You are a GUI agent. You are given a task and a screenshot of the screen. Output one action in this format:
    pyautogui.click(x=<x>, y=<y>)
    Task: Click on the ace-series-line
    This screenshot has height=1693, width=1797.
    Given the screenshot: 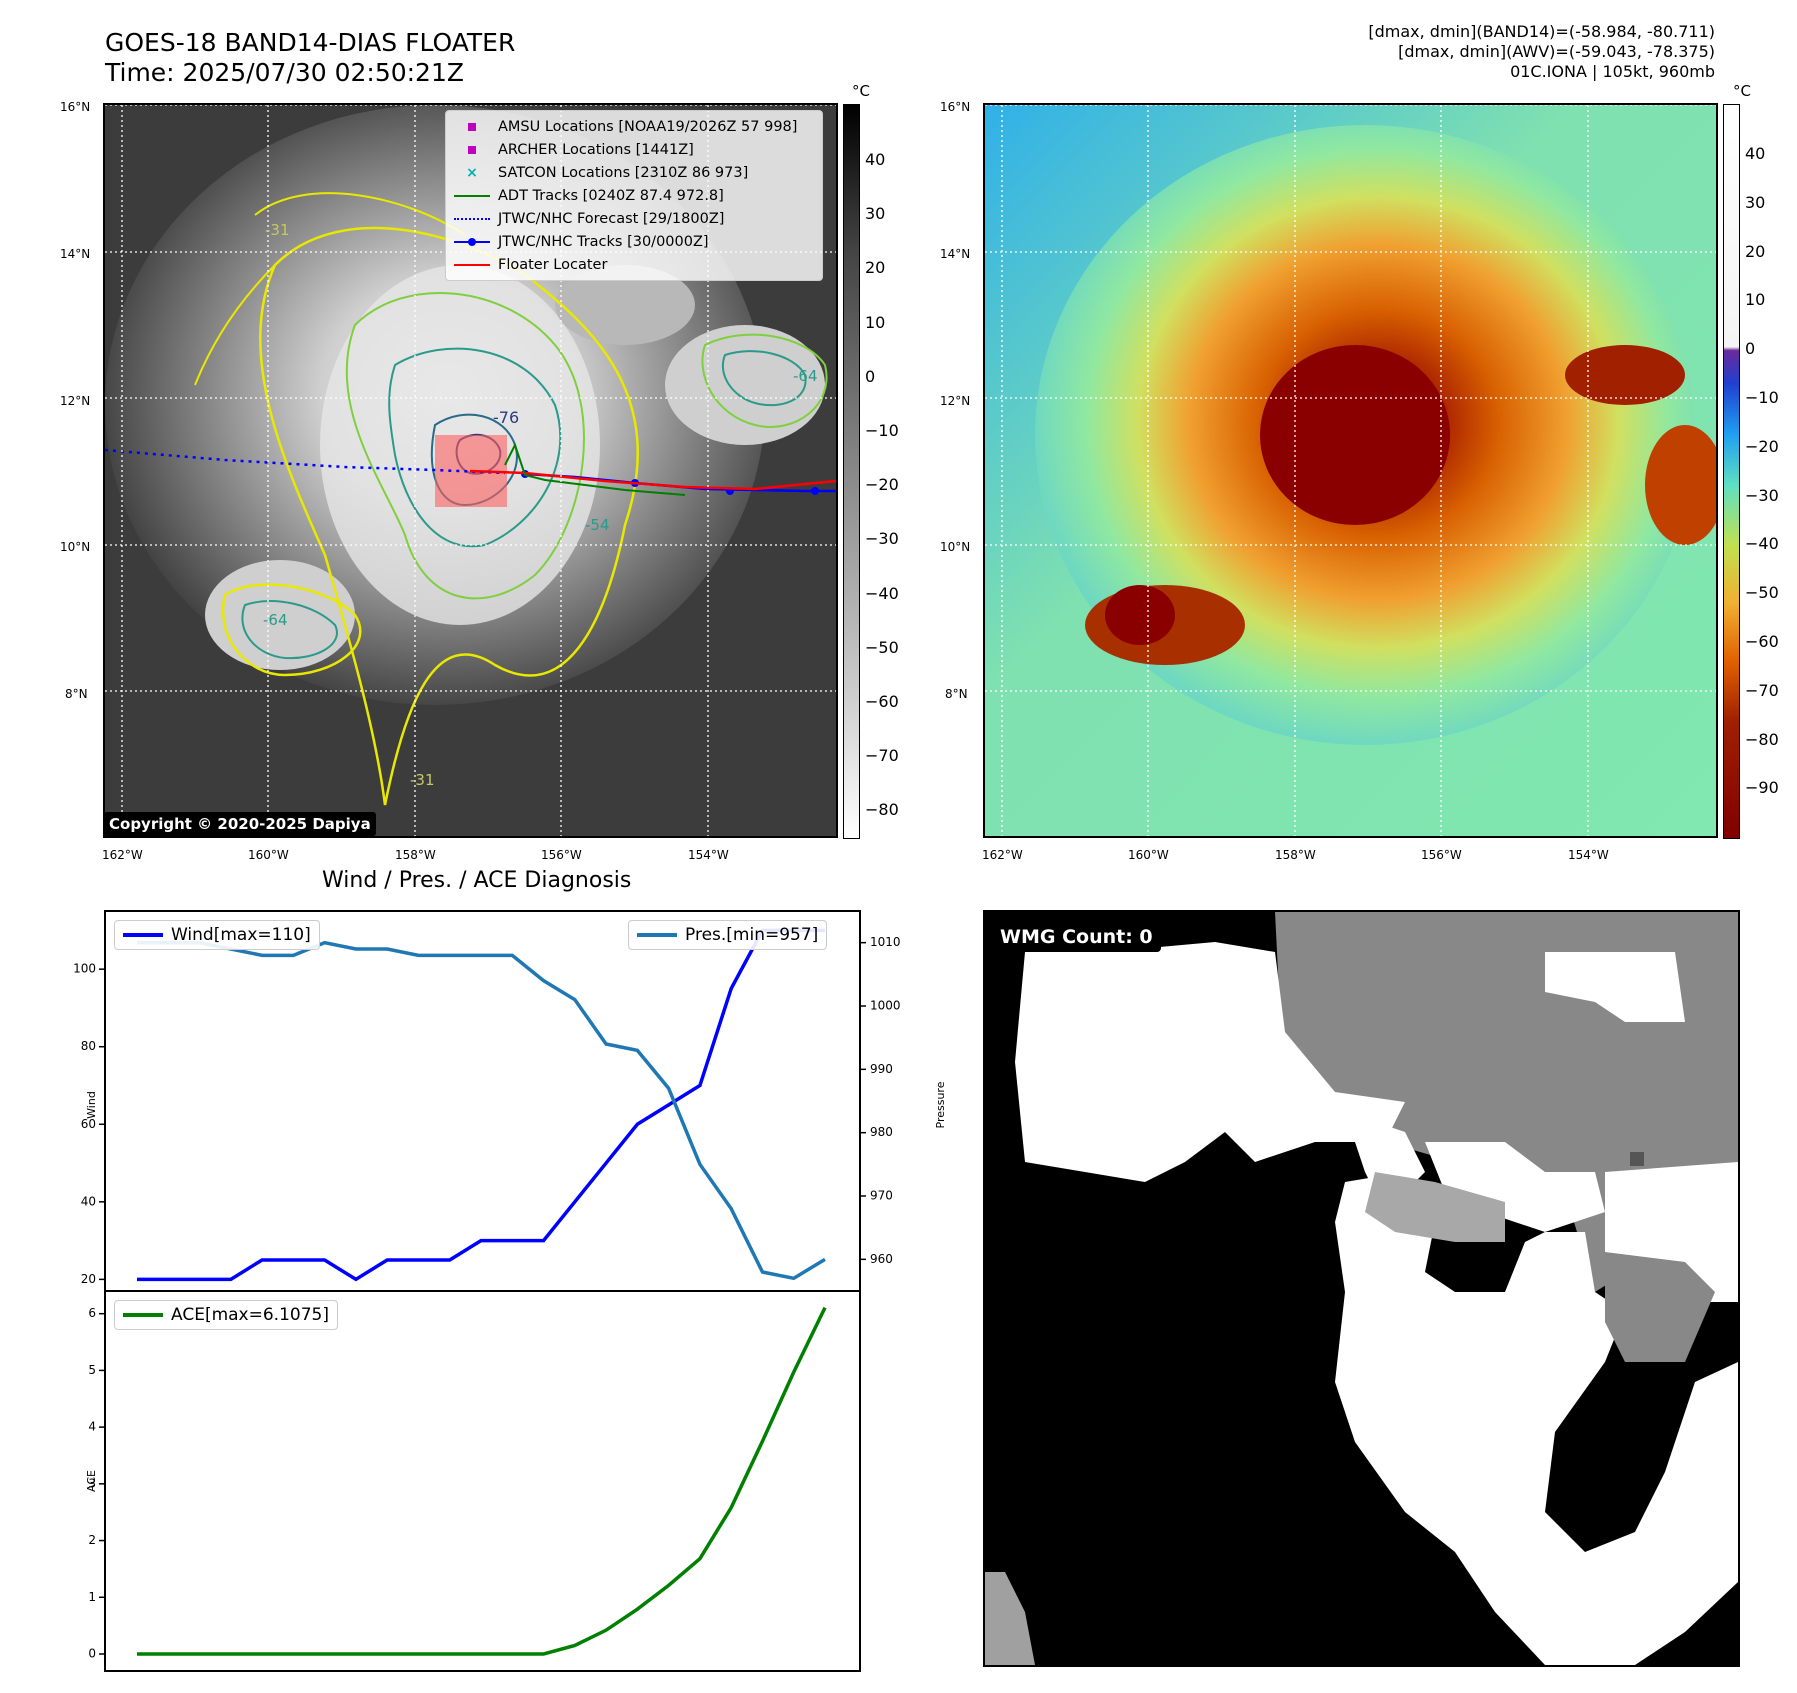 What is the action you would take?
    pyautogui.click(x=482, y=1481)
    